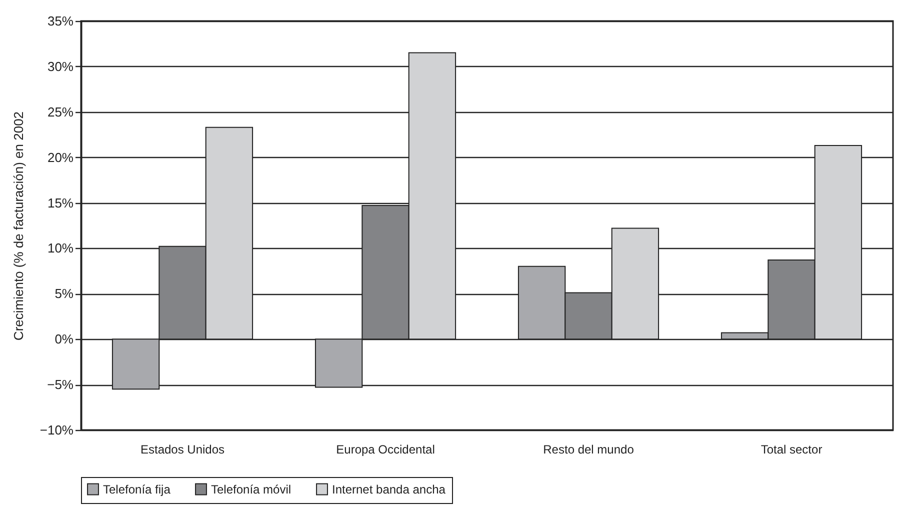  What do you see at coordinates (251, 489) in the screenshot?
I see `legend-label: Telefonía móvil` at bounding box center [251, 489].